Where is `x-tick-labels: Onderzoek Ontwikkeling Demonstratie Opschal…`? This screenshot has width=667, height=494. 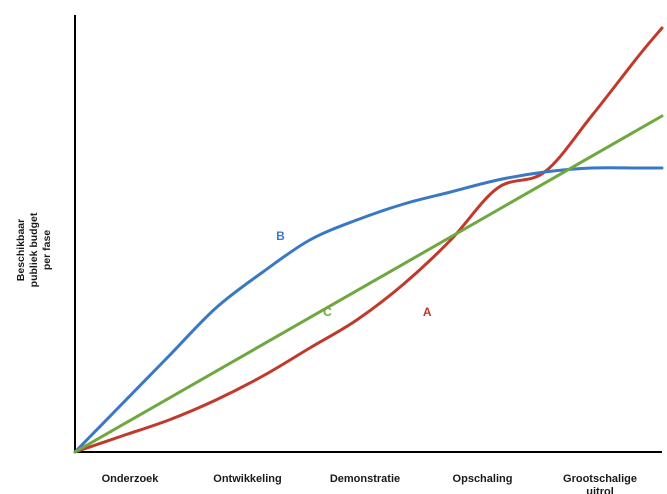
x-tick-labels: Onderzoek Ontwikkeling Demonstratie Opschal… is located at coordinates (369, 483).